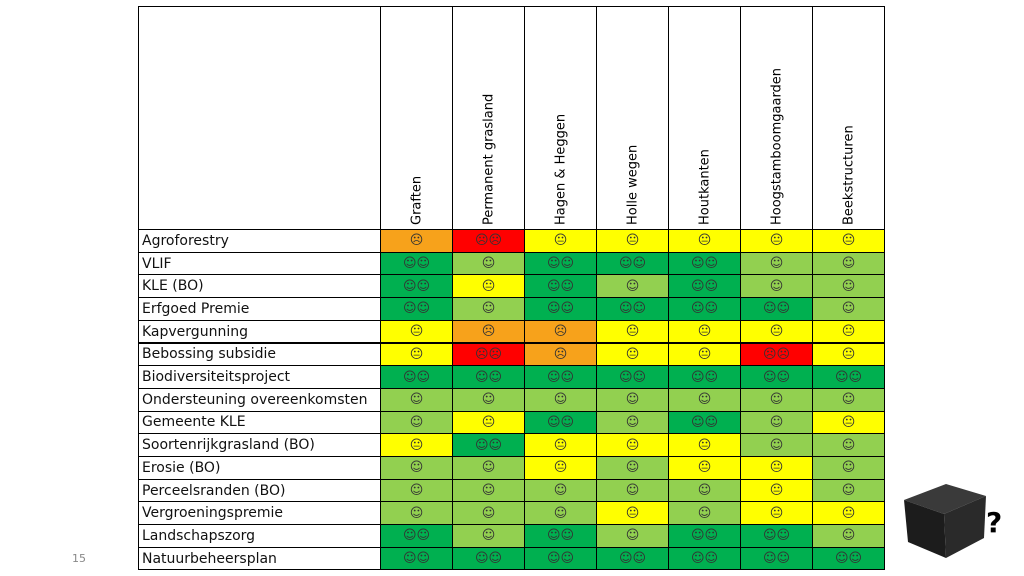  I want to click on column-header-text: Graften, so click(416, 200).